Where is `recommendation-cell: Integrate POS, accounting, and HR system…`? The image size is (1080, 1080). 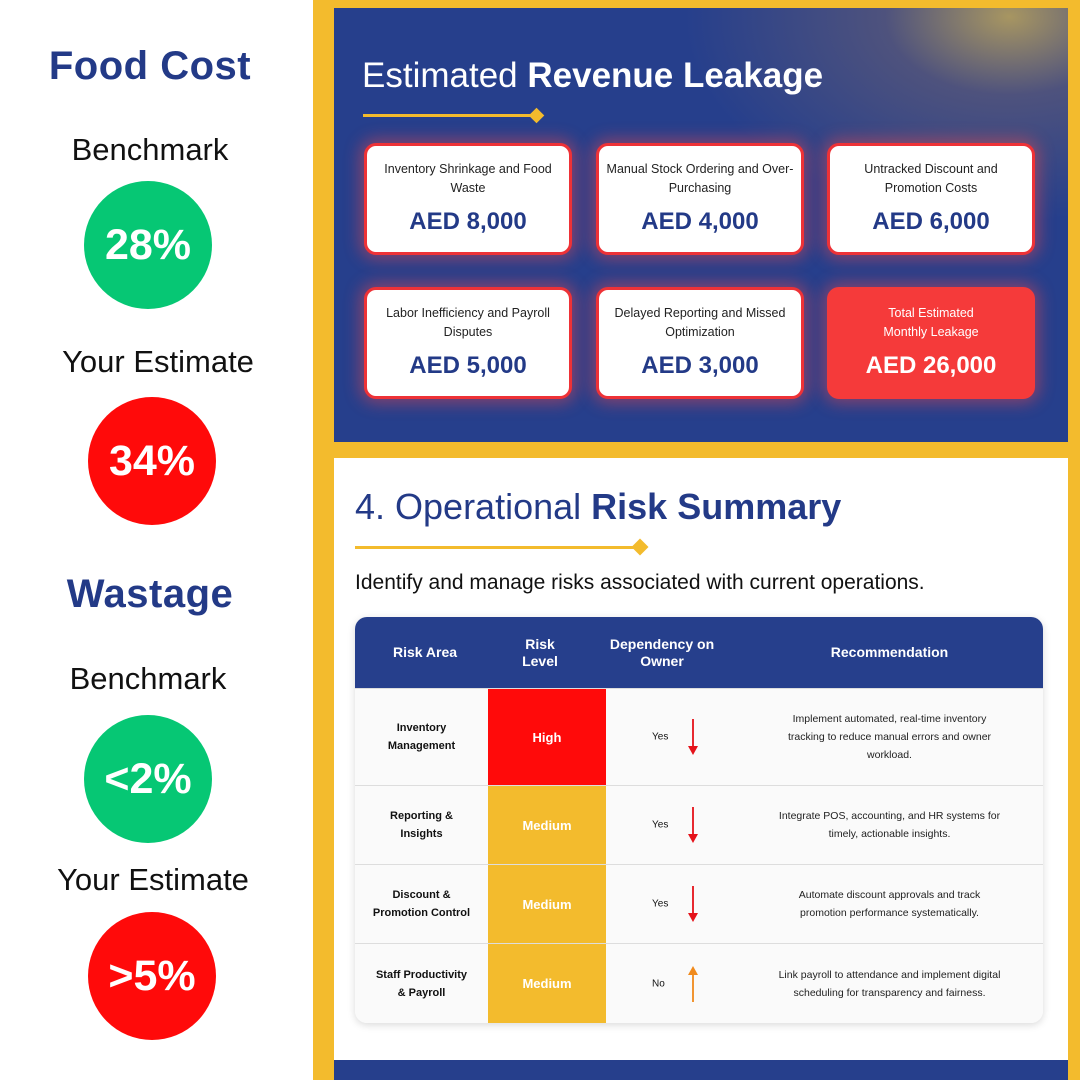
recommendation-cell: Integrate POS, accounting, and HR system… is located at coordinates (889, 825).